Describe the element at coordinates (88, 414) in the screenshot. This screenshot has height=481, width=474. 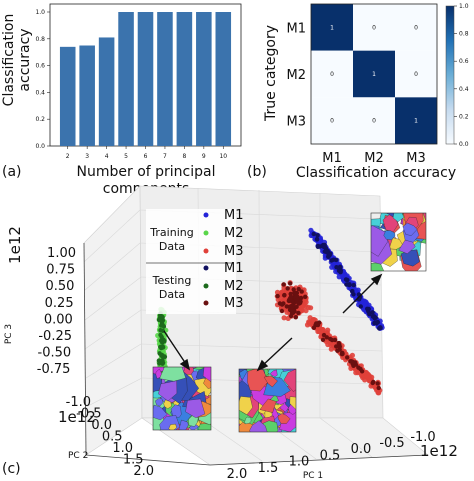
I see `pc2-tick: -0.5` at that location.